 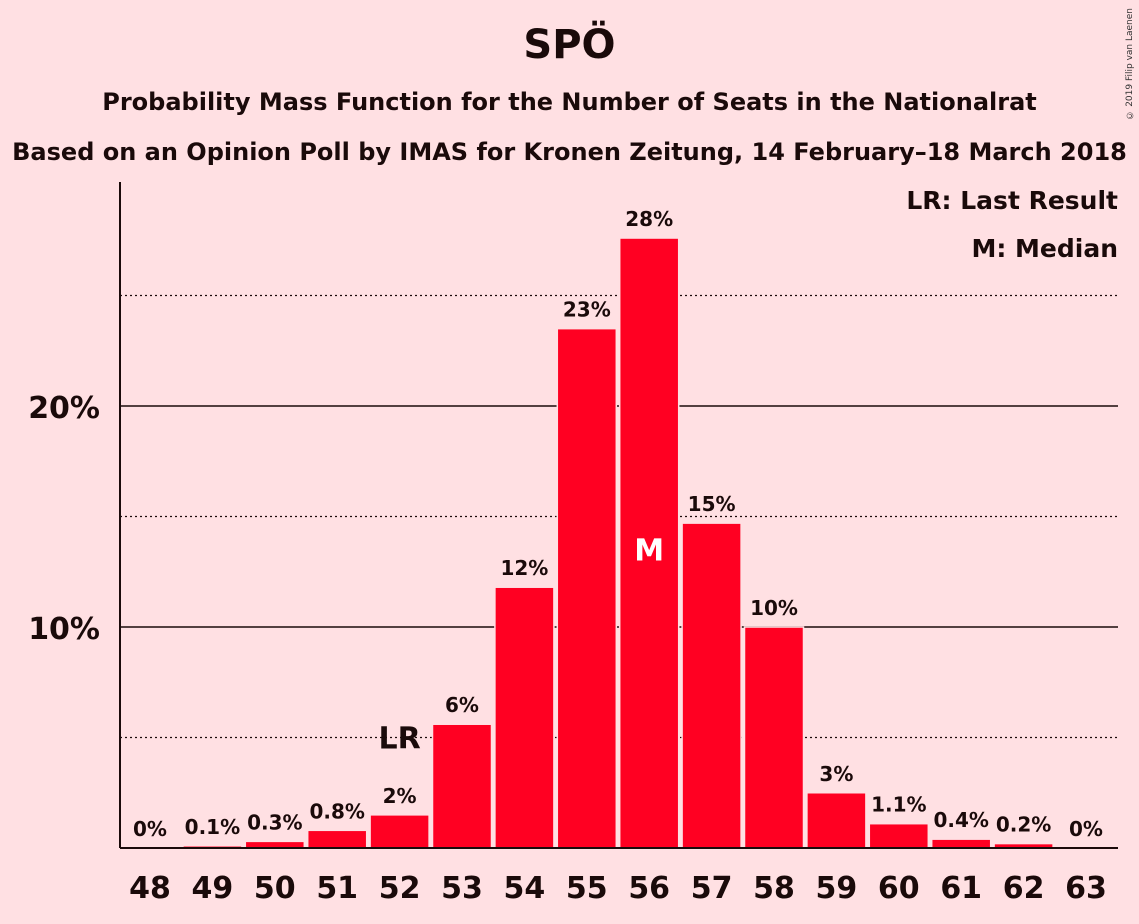 What do you see at coordinates (618, 888) in the screenshot?
I see `x-tick-labels: 48 49 50 51 52 53 54 55 56 57 58 59 60 61 62 63` at bounding box center [618, 888].